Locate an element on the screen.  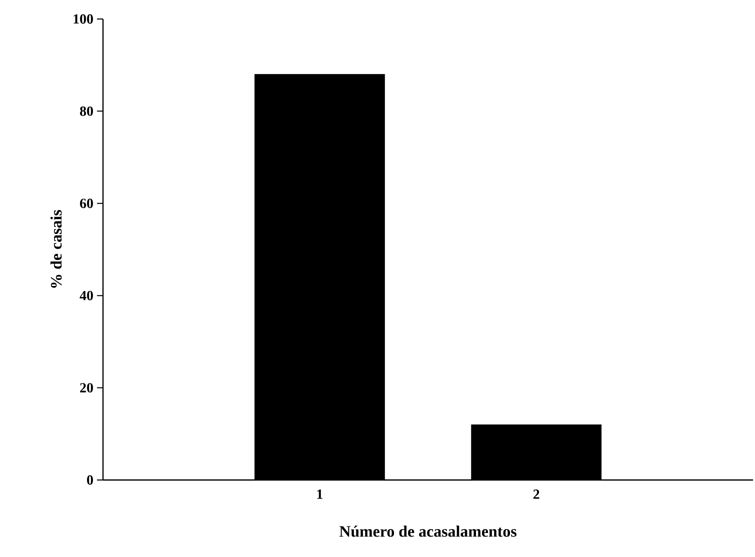
y-tick-label: 80 is located at coordinates (86, 111).